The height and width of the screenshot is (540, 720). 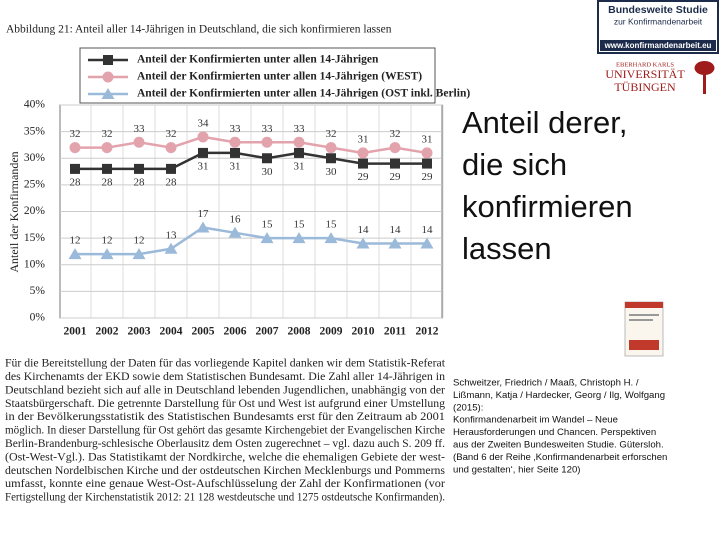 What do you see at coordinates (535, 420) in the screenshot?
I see `citation-line: Konfirmandenarbeit im Wandel – Neue` at bounding box center [535, 420].